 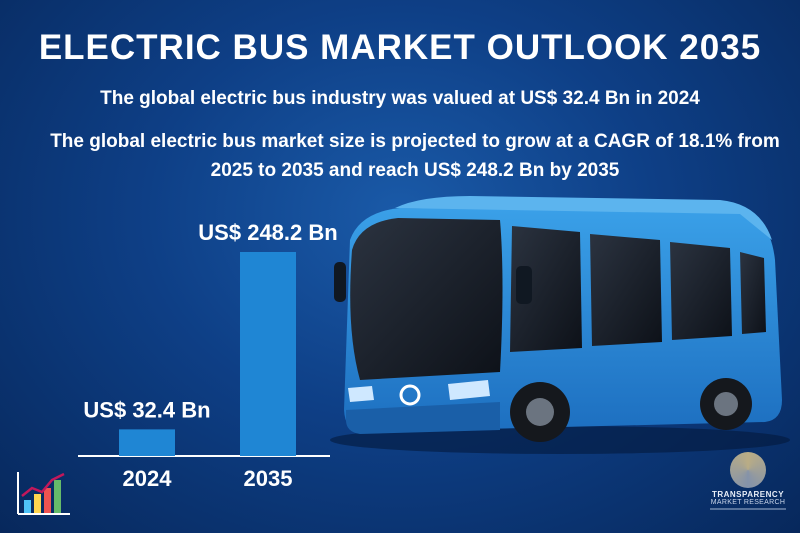 What do you see at coordinates (267, 232) in the screenshot?
I see `data-label-2035: US$ 248.2 Bn` at bounding box center [267, 232].